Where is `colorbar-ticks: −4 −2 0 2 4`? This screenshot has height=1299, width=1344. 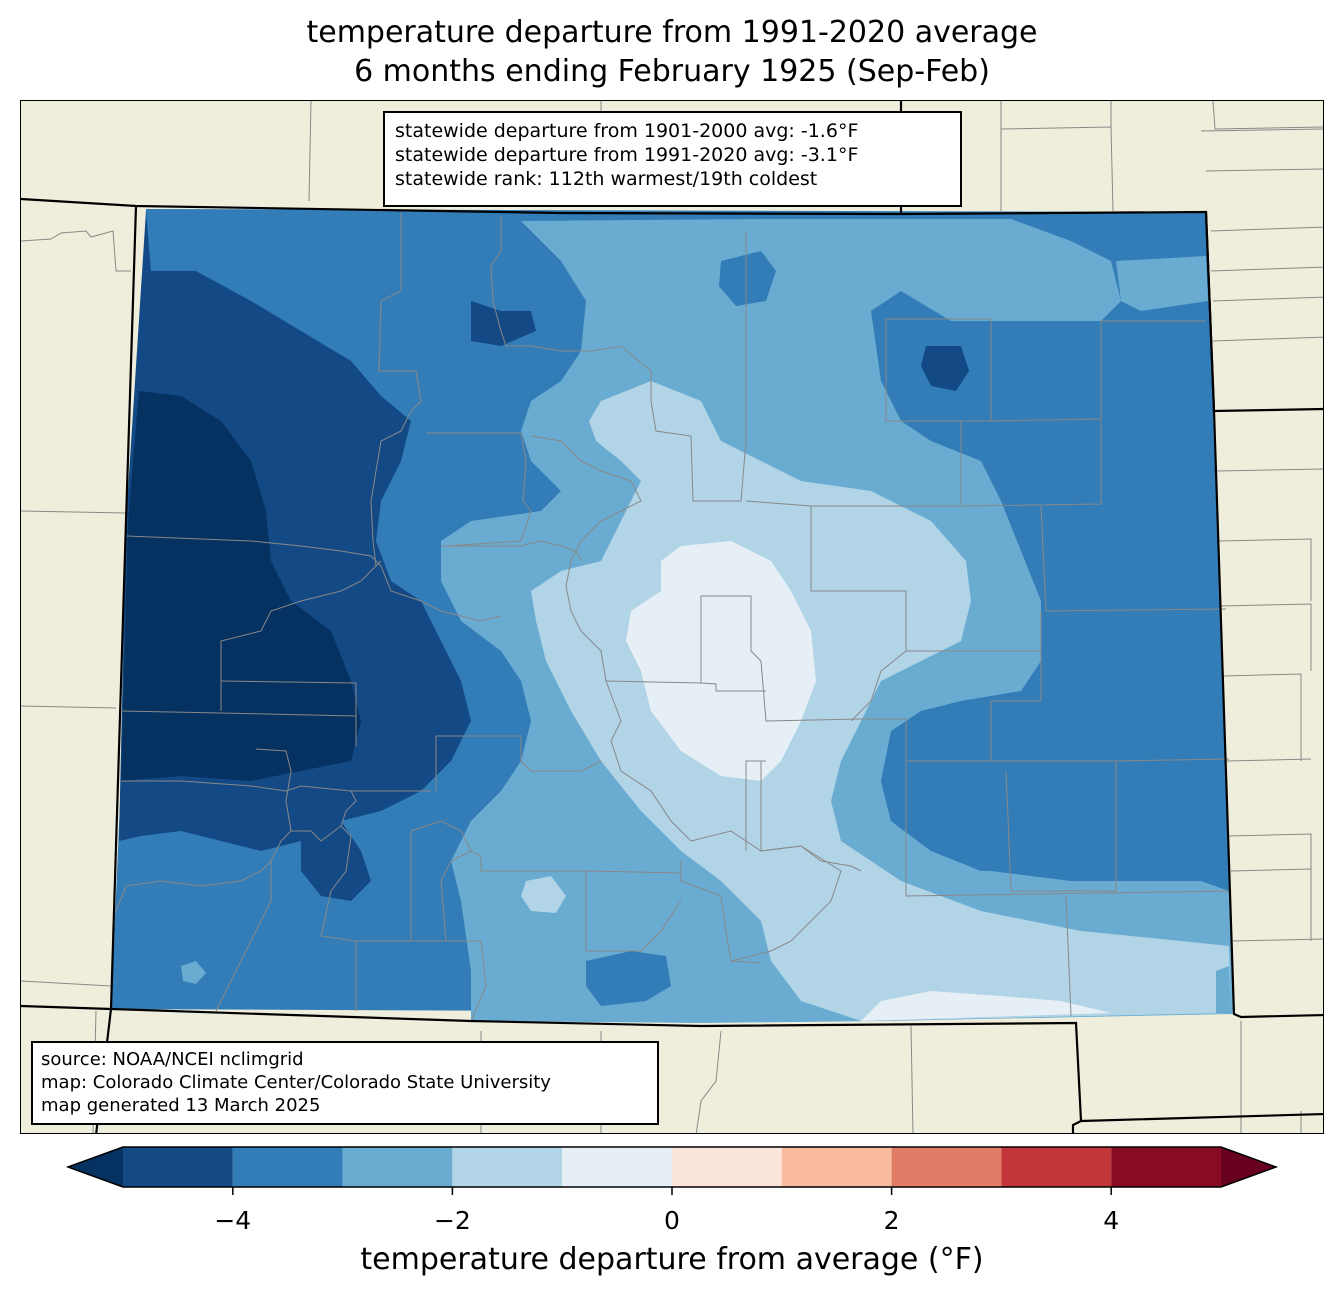 colorbar-ticks: −4 −2 0 2 4 is located at coordinates (666, 1211).